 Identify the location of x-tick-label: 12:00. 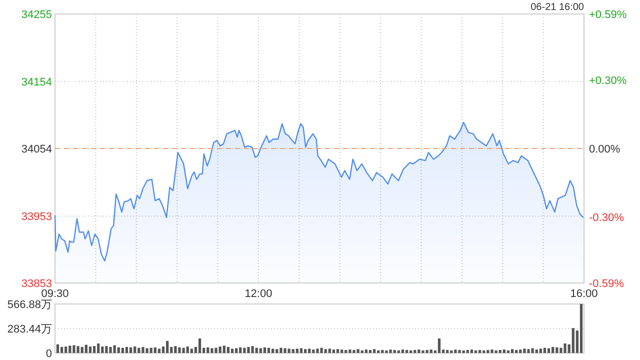
(258, 294).